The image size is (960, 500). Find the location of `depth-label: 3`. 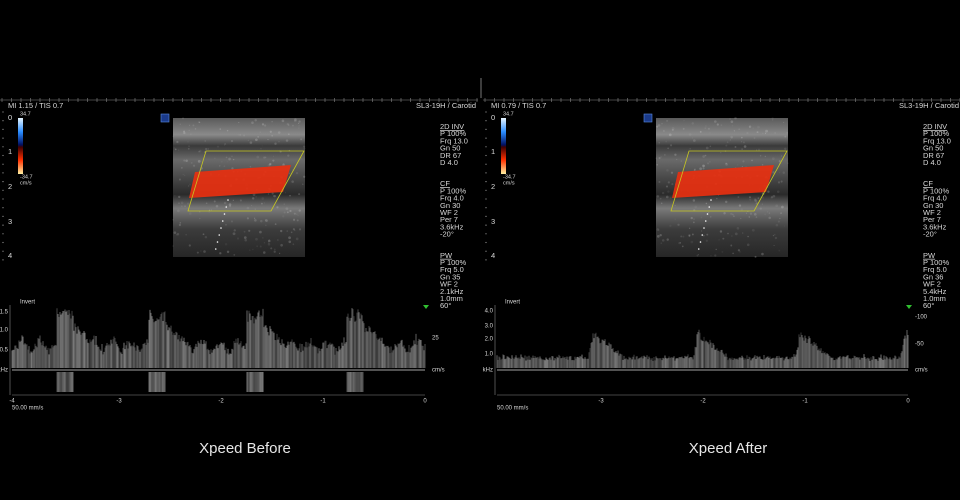

depth-label: 3 is located at coordinates (493, 221).